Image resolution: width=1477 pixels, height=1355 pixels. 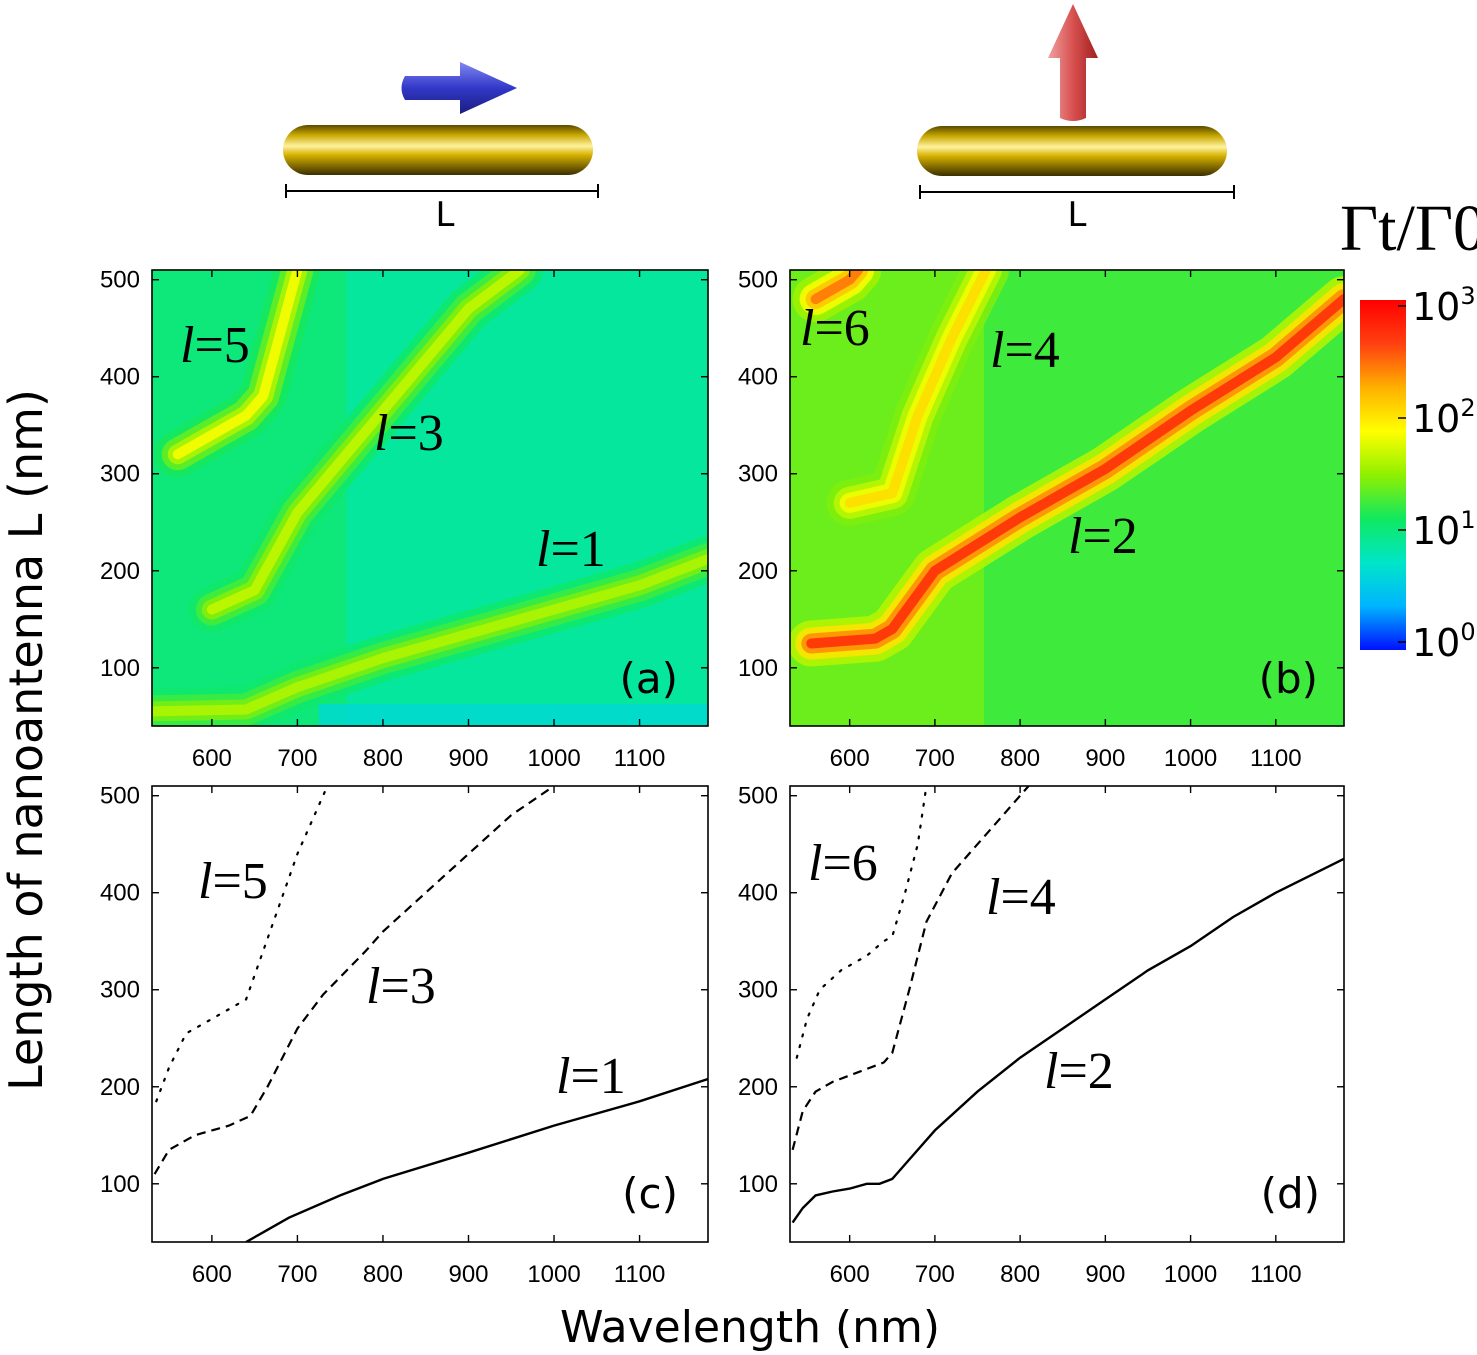 I want to click on colorbar-title: Γt/Γ0, so click(x=1408, y=228).